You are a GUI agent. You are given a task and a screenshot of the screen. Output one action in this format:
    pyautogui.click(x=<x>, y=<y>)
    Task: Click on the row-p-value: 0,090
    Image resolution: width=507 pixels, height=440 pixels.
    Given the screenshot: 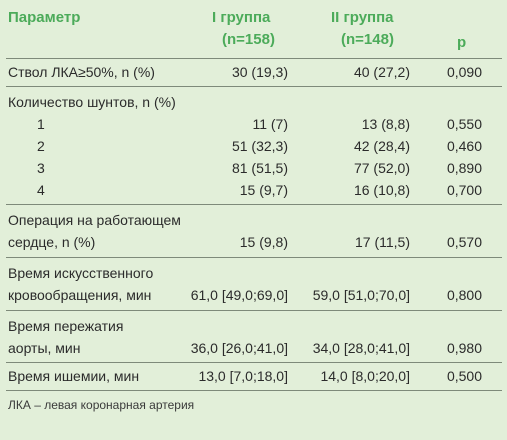 What is the action you would take?
    pyautogui.click(x=464, y=72)
    